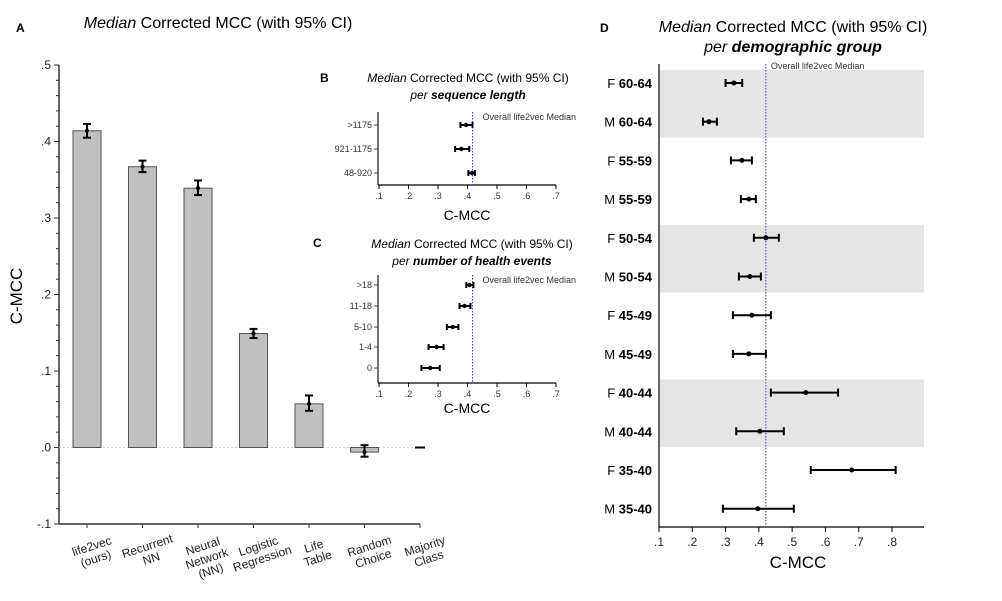  Describe the element at coordinates (471, 244) in the screenshot. I see `panel-c-title: Median Corrected MCC (with 95% CI)` at that location.